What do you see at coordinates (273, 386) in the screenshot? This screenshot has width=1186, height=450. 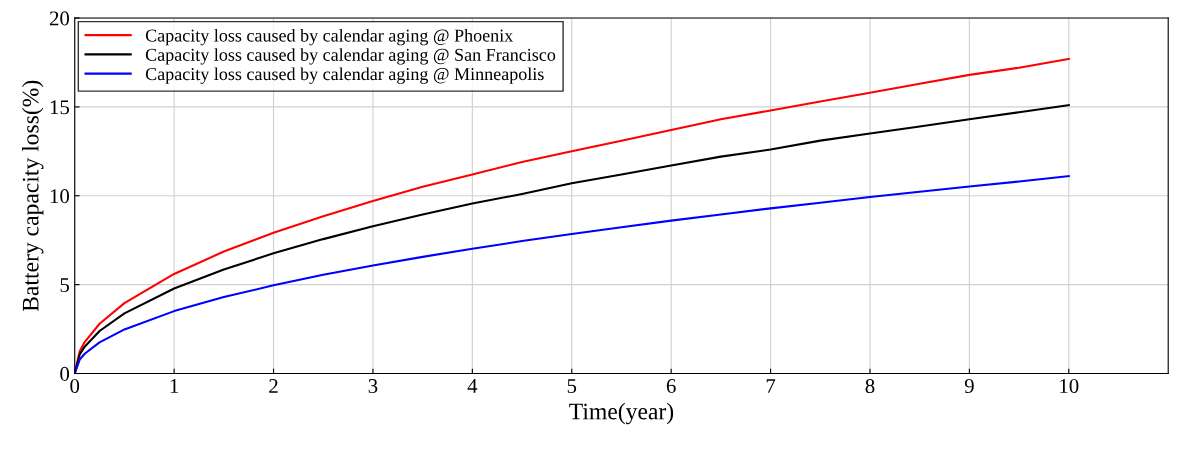 I see `x-tick-label: 2` at bounding box center [273, 386].